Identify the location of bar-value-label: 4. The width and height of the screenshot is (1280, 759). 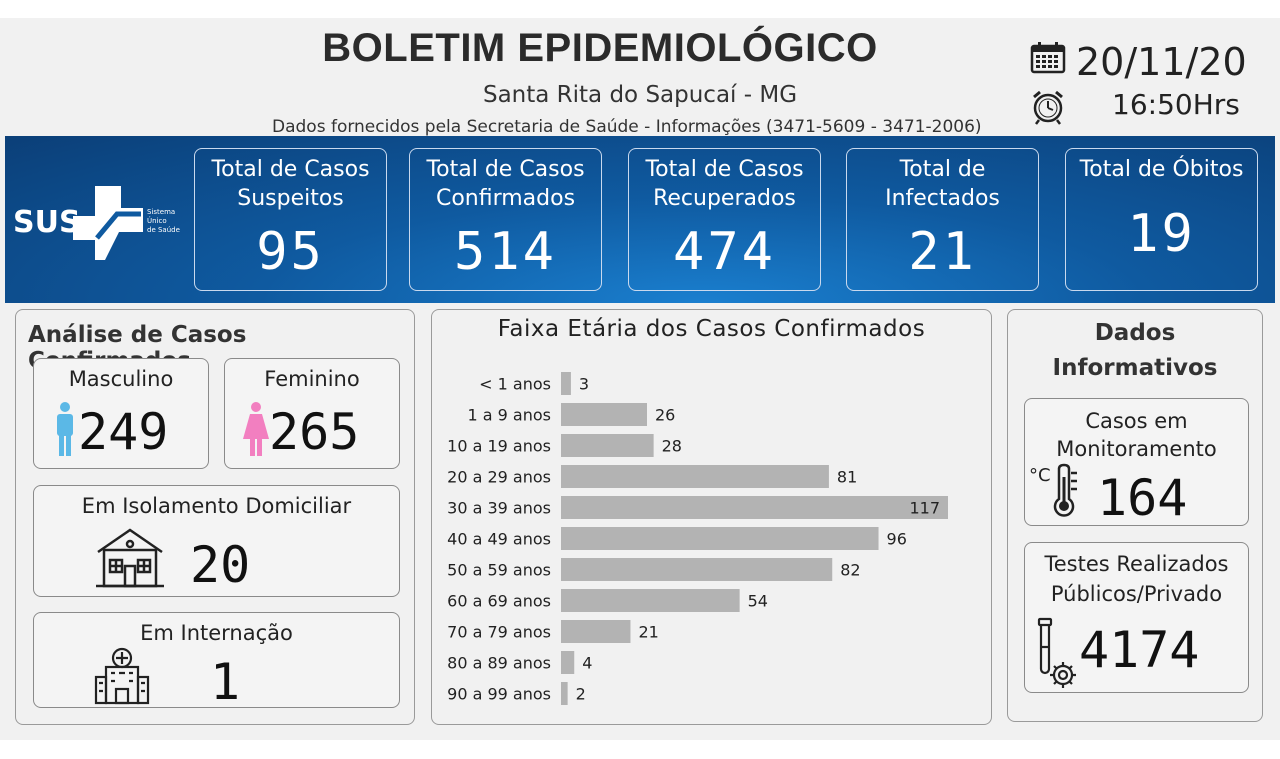
(587, 663).